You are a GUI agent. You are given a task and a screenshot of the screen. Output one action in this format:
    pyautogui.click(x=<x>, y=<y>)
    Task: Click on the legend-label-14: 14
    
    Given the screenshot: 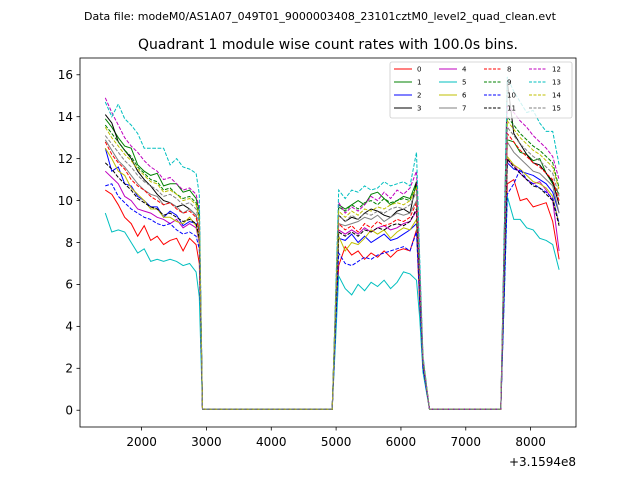 What is the action you would take?
    pyautogui.click(x=556, y=96)
    